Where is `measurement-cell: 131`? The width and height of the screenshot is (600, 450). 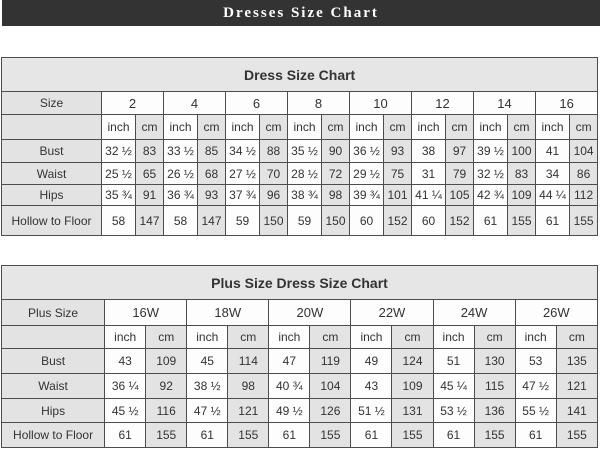 measurement-cell: 131 is located at coordinates (412, 410).